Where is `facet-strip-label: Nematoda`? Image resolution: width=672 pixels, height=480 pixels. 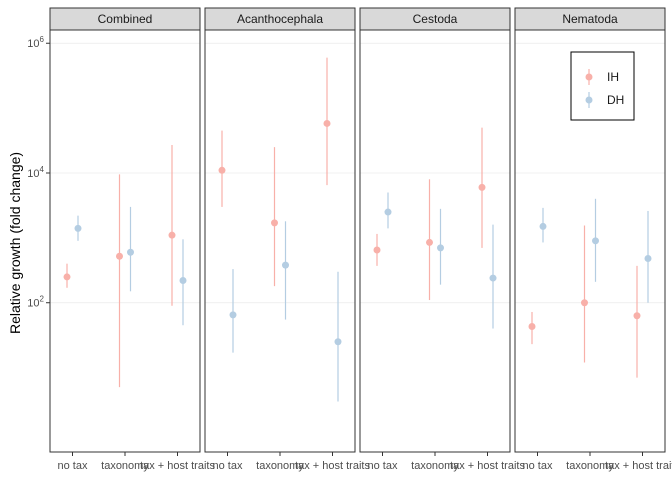
facet-strip-label: Nematoda is located at coordinates (590, 19).